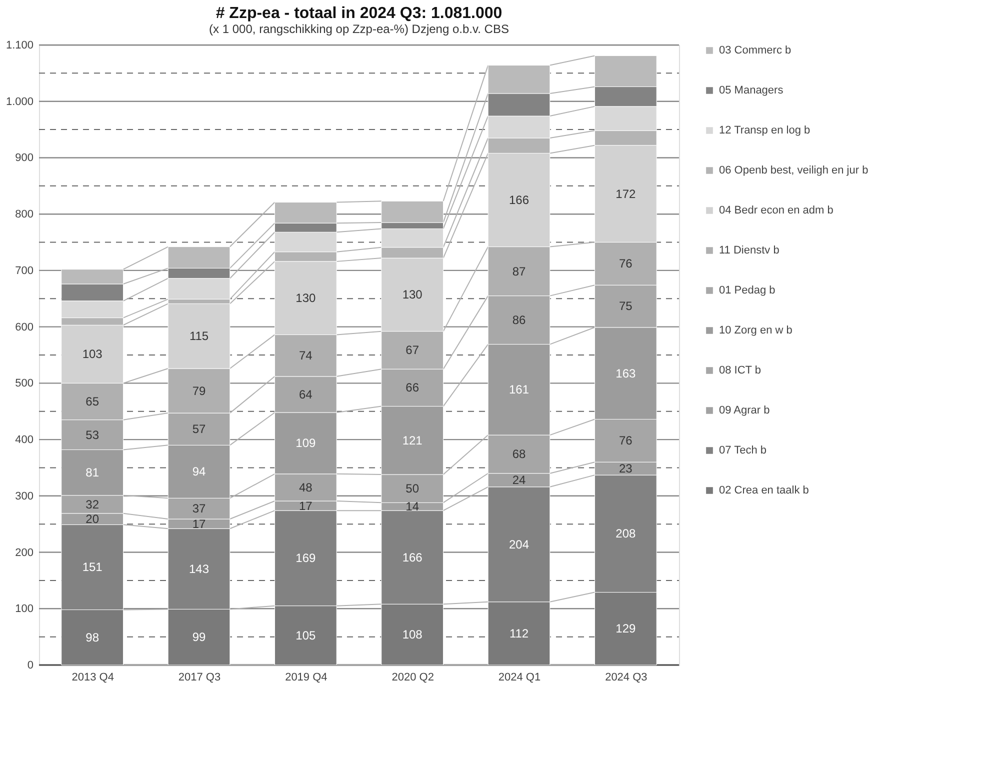 This screenshot has width=985, height=757. What do you see at coordinates (93, 678) in the screenshot?
I see `x-tick-label: 2013 Q4` at bounding box center [93, 678].